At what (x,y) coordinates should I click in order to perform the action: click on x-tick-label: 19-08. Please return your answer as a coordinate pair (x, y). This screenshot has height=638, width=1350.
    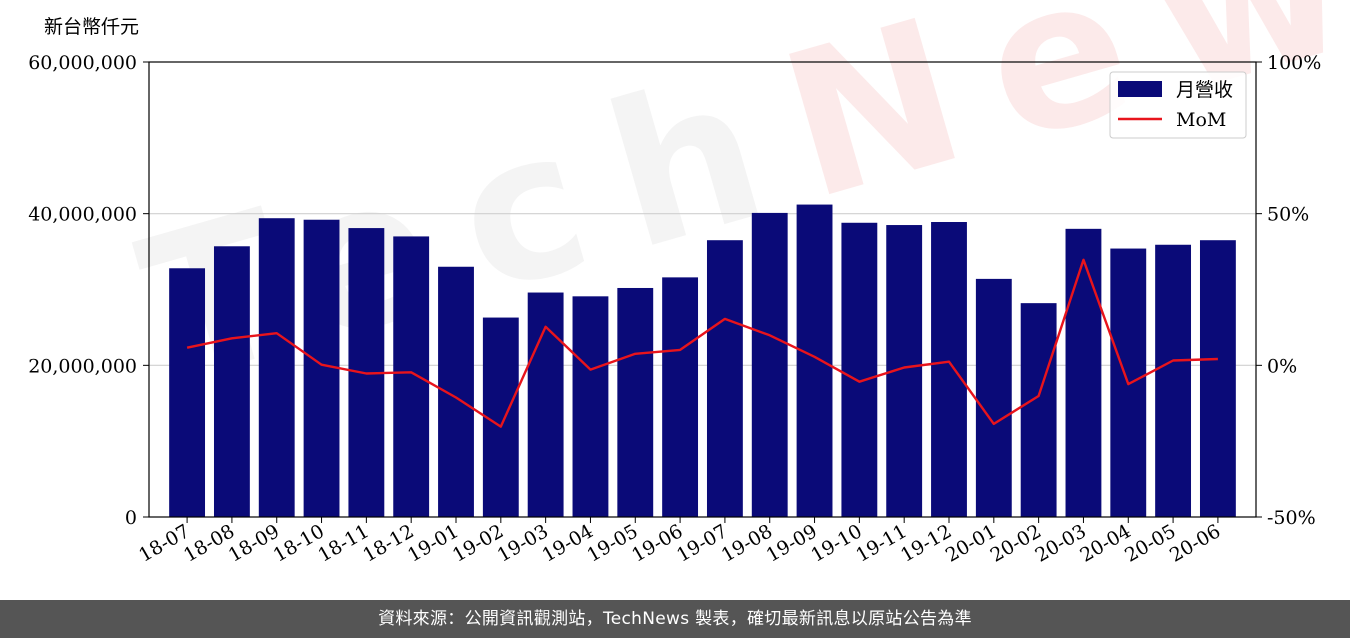
    Looking at the image, I should click on (747, 543).